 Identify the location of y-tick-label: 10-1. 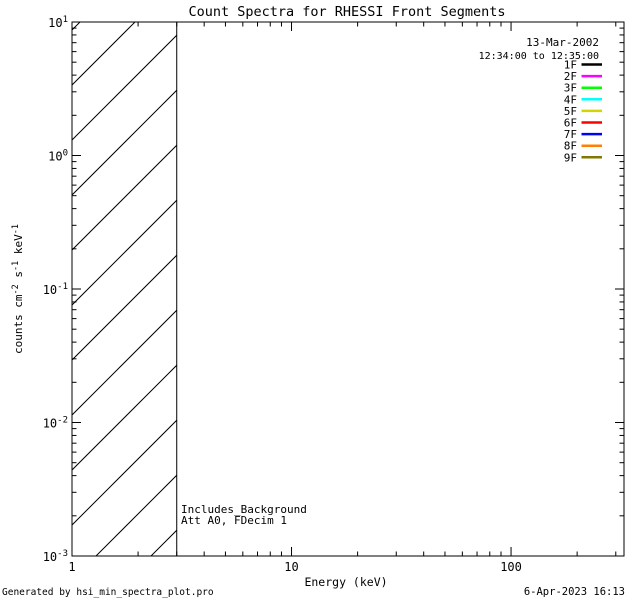
(55, 289).